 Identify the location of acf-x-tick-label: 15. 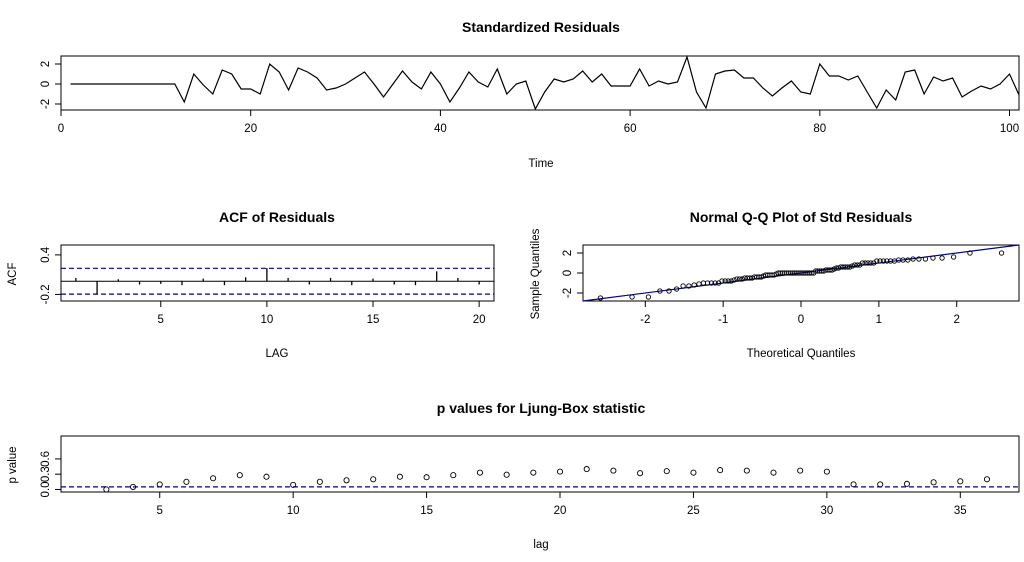
(373, 320).